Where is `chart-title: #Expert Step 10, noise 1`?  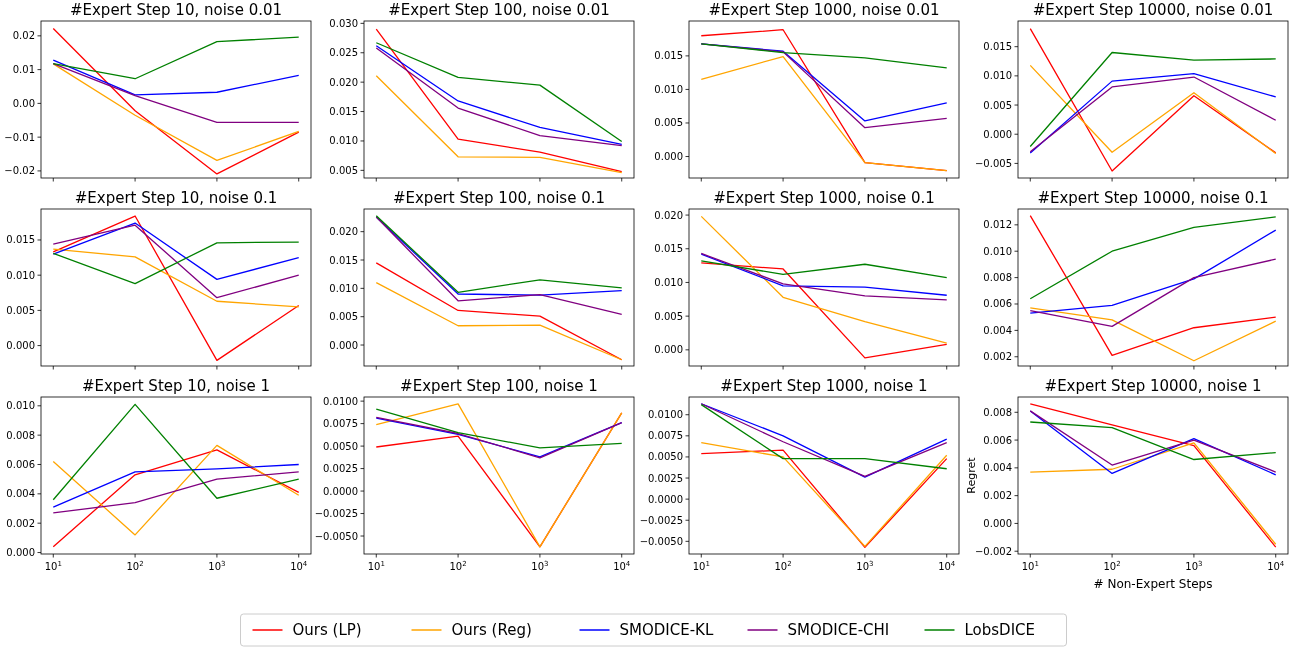 chart-title: #Expert Step 10, noise 1 is located at coordinates (176, 386).